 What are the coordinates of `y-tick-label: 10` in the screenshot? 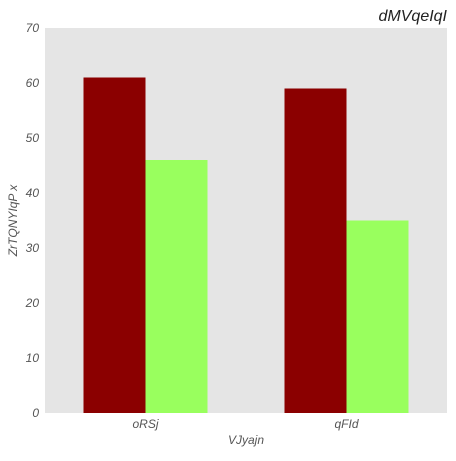 It's located at (33, 358).